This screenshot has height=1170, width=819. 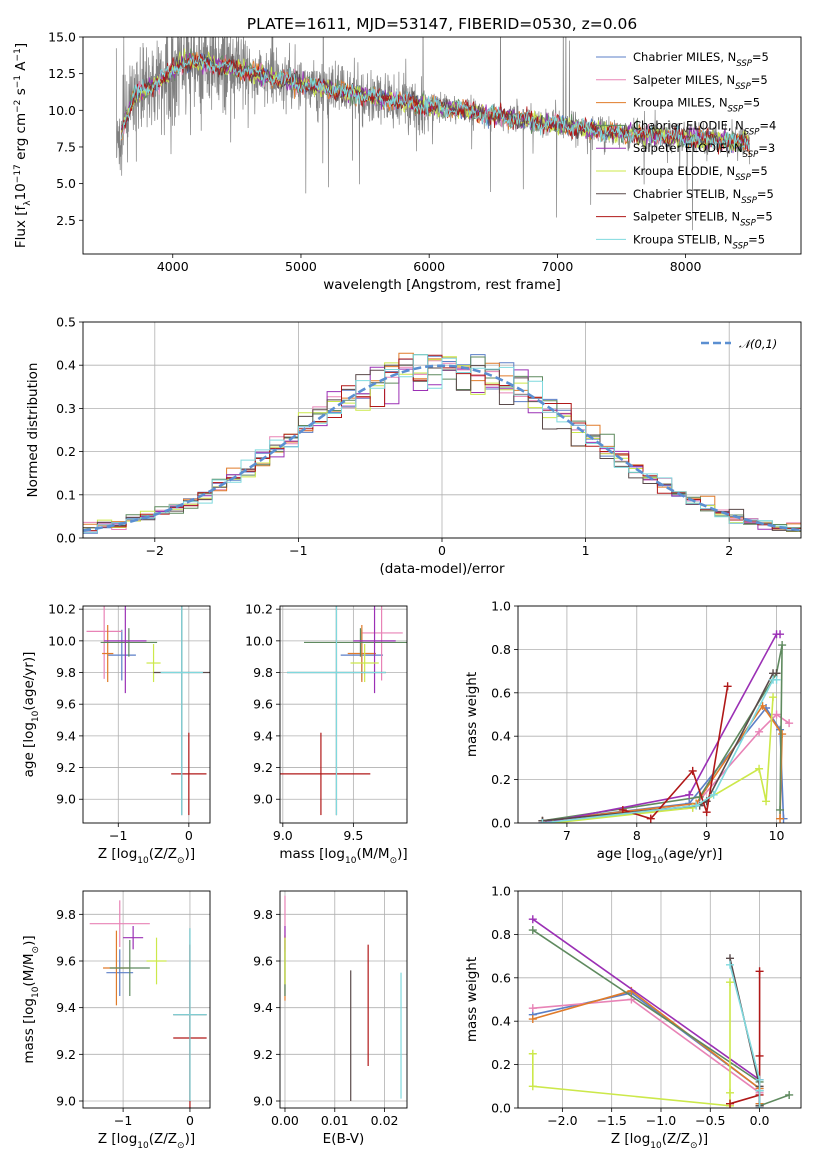 I want to click on massweight-vs-age-ytick-label: 0.2, so click(x=501, y=779).